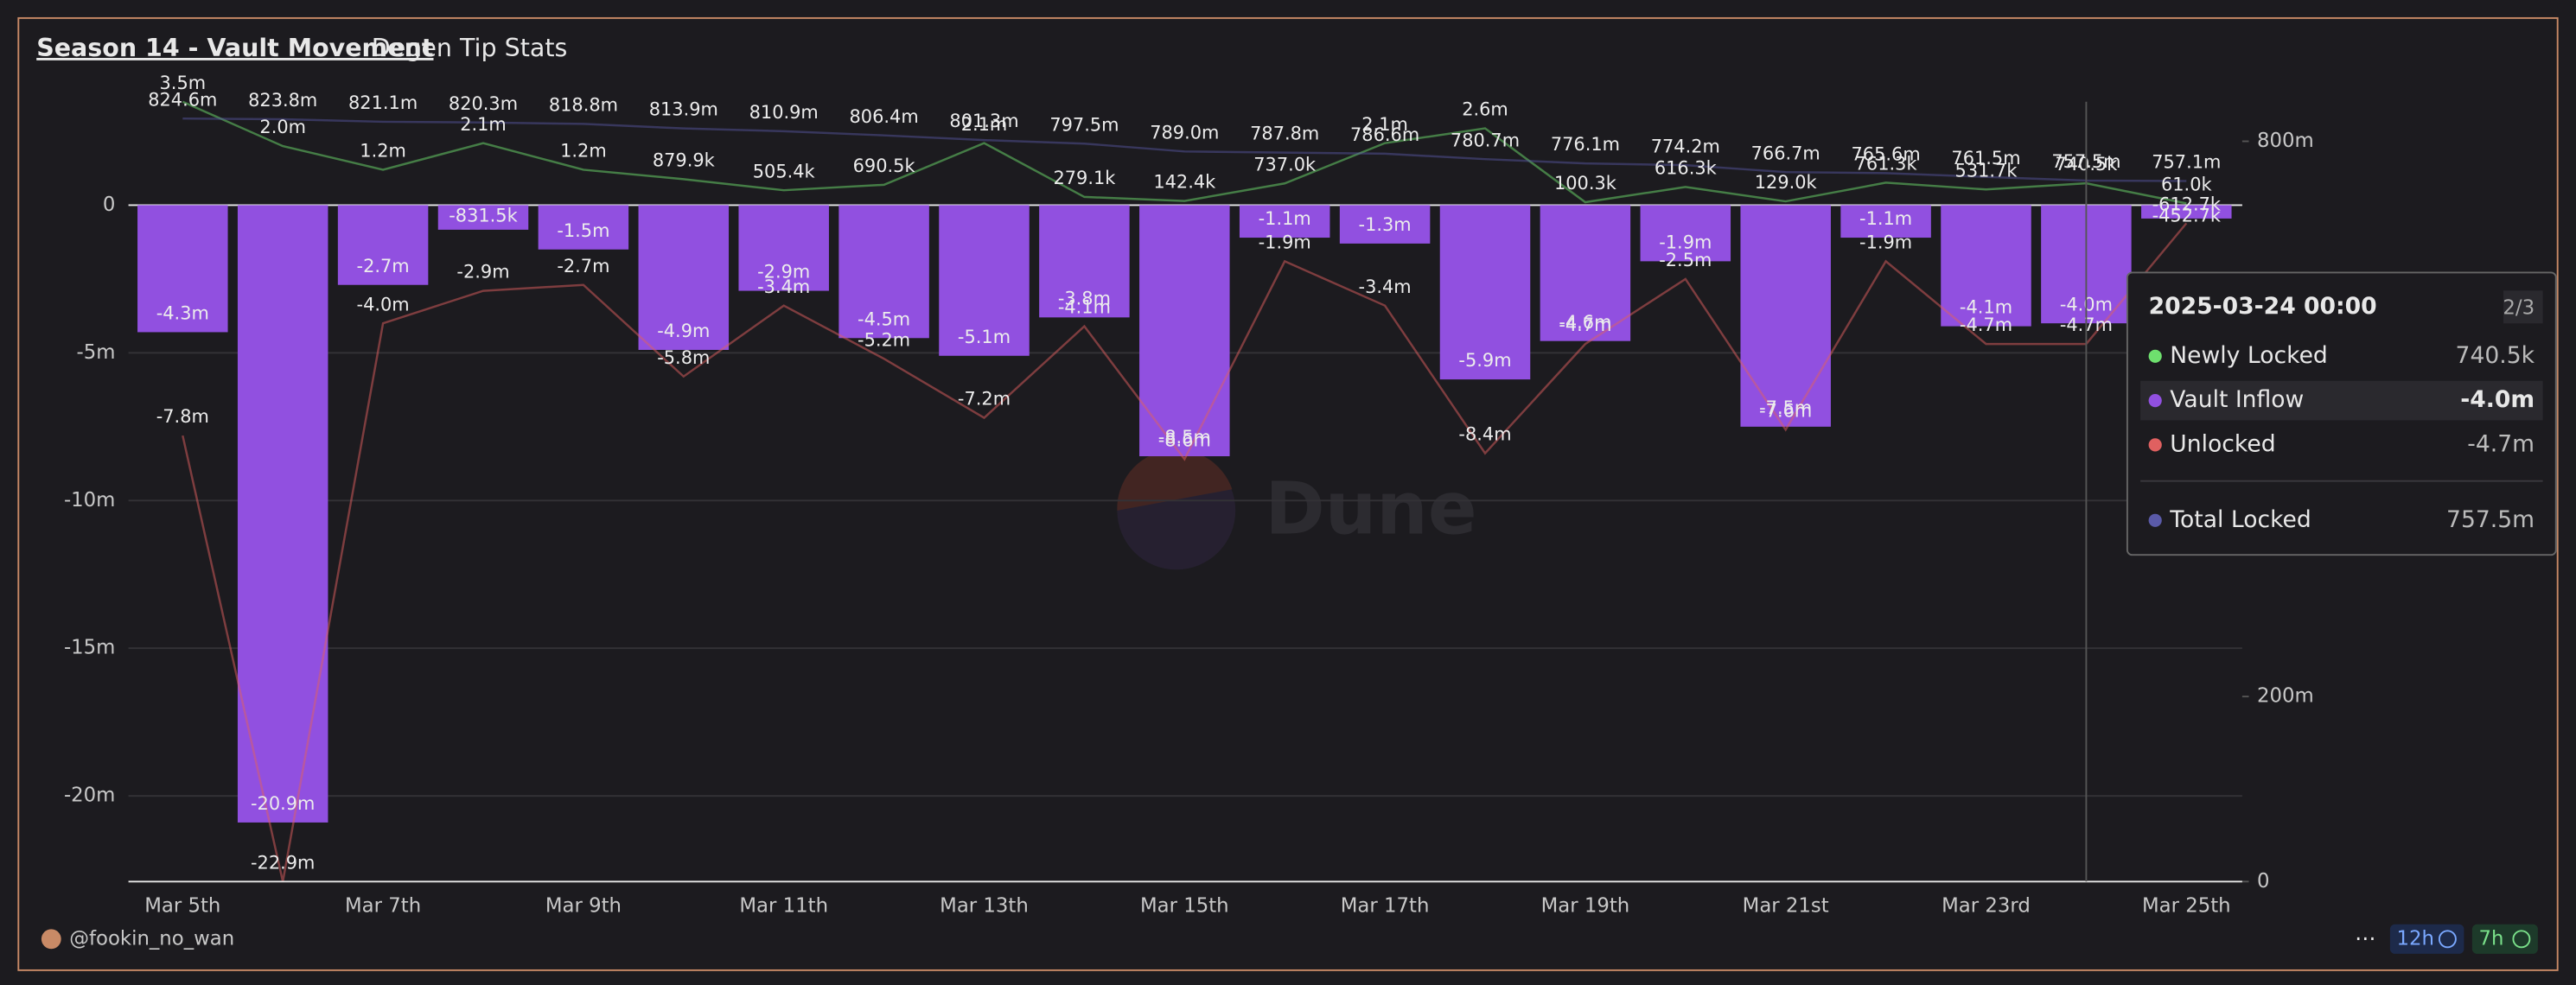 The width and height of the screenshot is (2576, 985). I want to click on x-tick-label: Mar 21st, so click(1786, 905).